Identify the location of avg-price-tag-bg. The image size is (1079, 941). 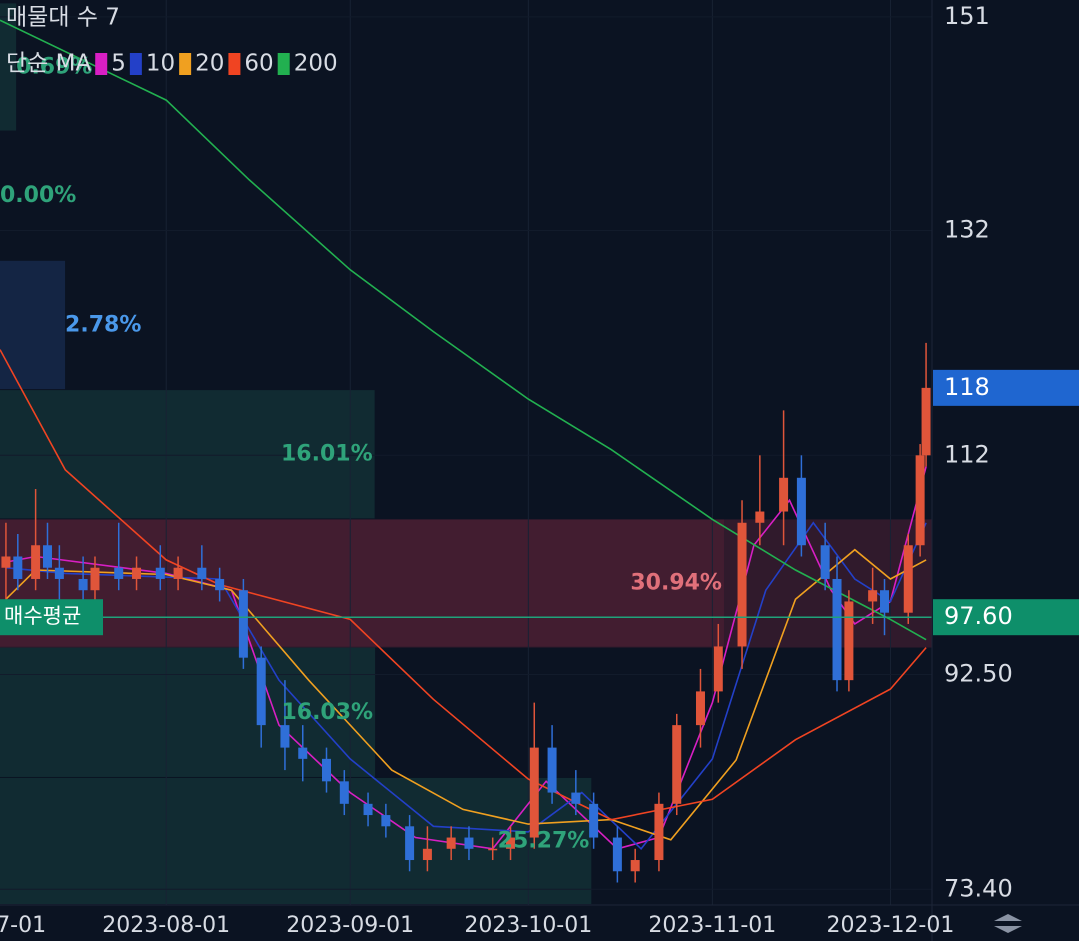
(51, 617).